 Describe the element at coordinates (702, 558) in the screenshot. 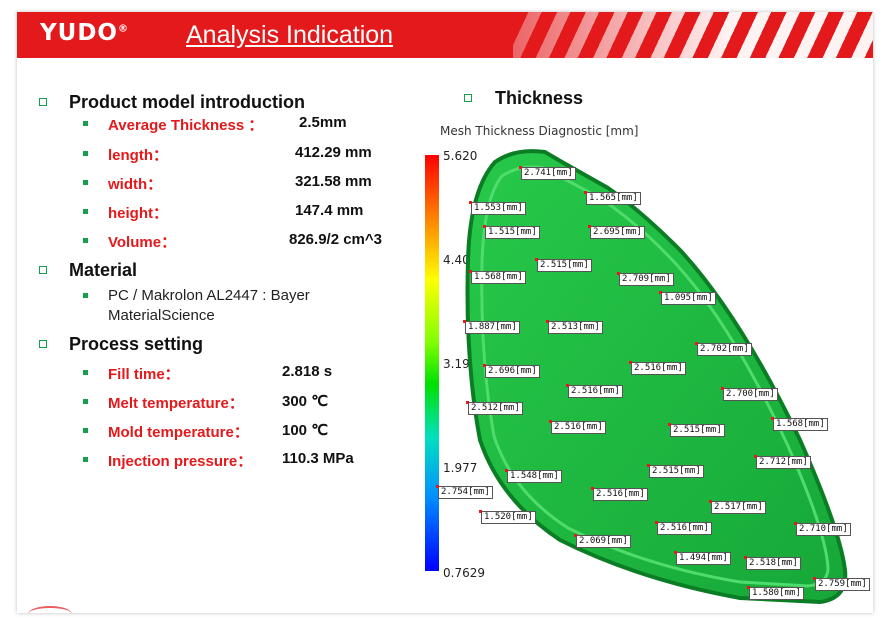

I see `thickness-label: 1.494[mm]` at that location.